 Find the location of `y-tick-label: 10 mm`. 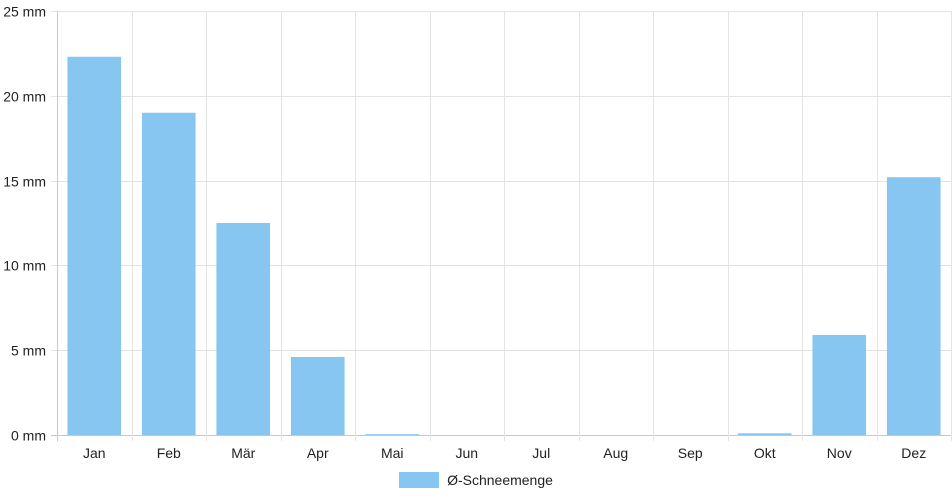

y-tick-label: 10 mm is located at coordinates (24, 266).